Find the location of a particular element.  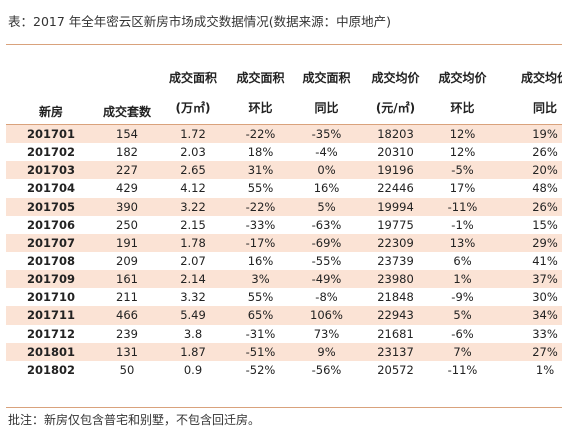

area-yoy-cell: -55% is located at coordinates (326, 261).